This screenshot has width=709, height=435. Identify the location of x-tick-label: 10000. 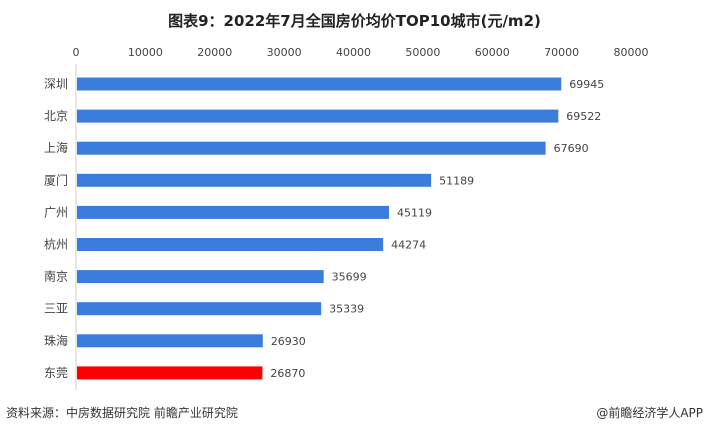
(145, 52).